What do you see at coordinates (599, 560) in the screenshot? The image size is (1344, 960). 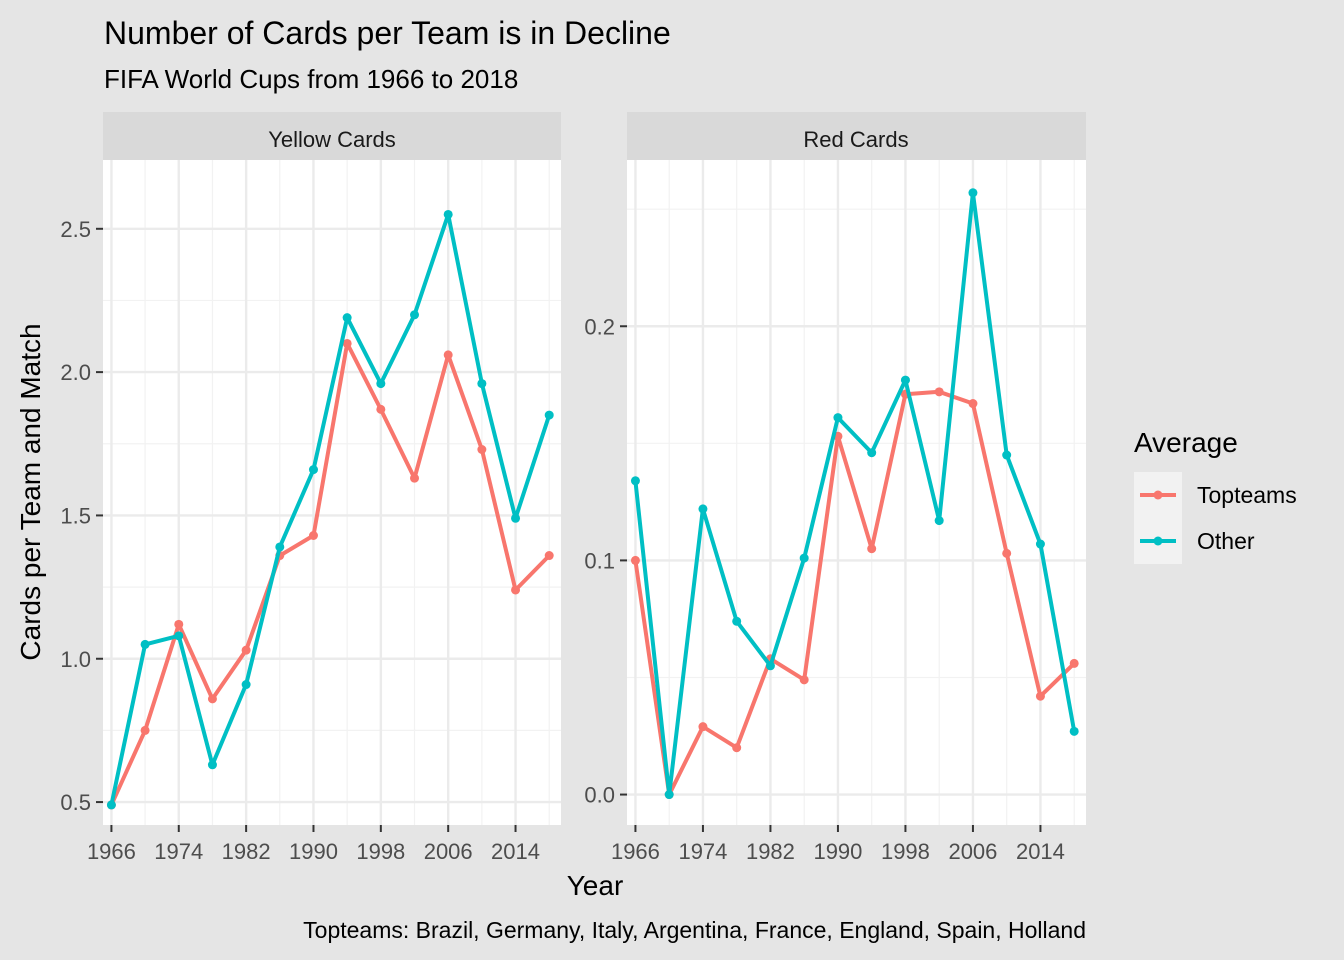 I see `y-tick-label: 0.1` at bounding box center [599, 560].